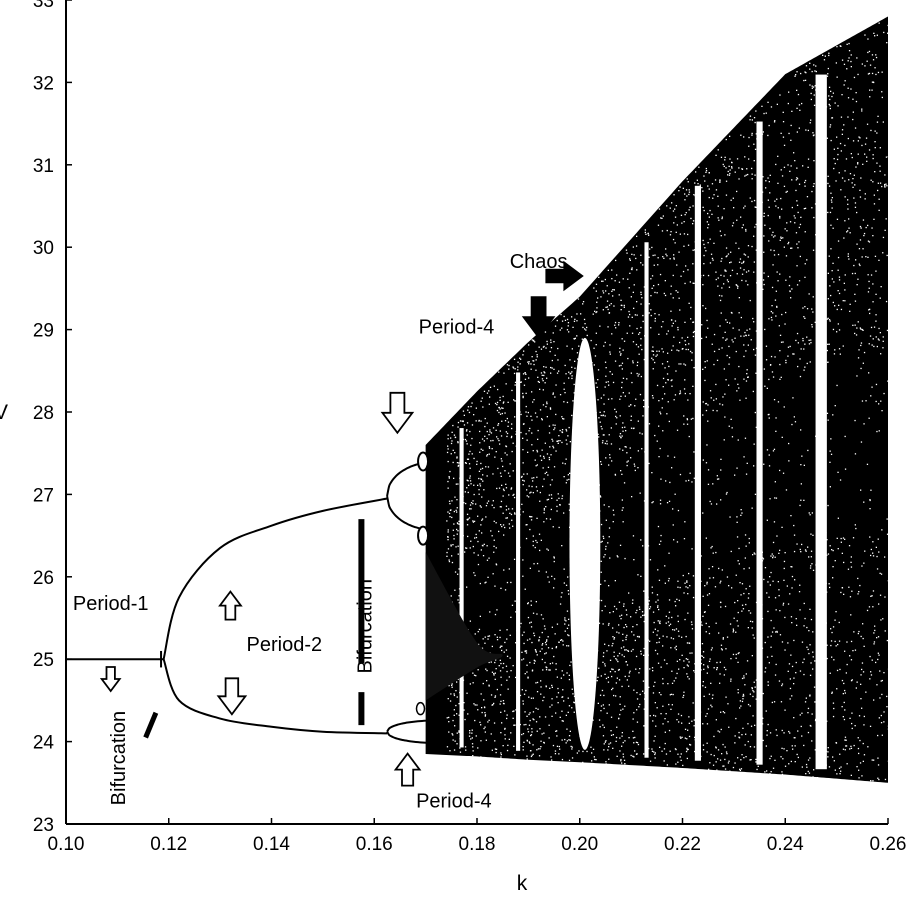 The image size is (918, 897). What do you see at coordinates (564, 276) in the screenshot?
I see `arrow-chaos-right-icon` at bounding box center [564, 276].